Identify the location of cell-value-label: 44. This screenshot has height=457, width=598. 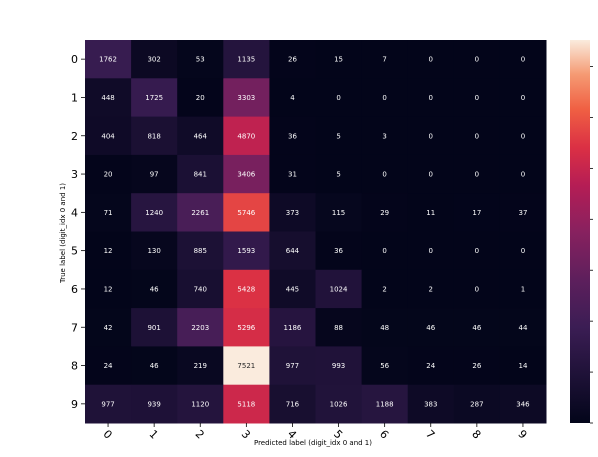
(522, 328).